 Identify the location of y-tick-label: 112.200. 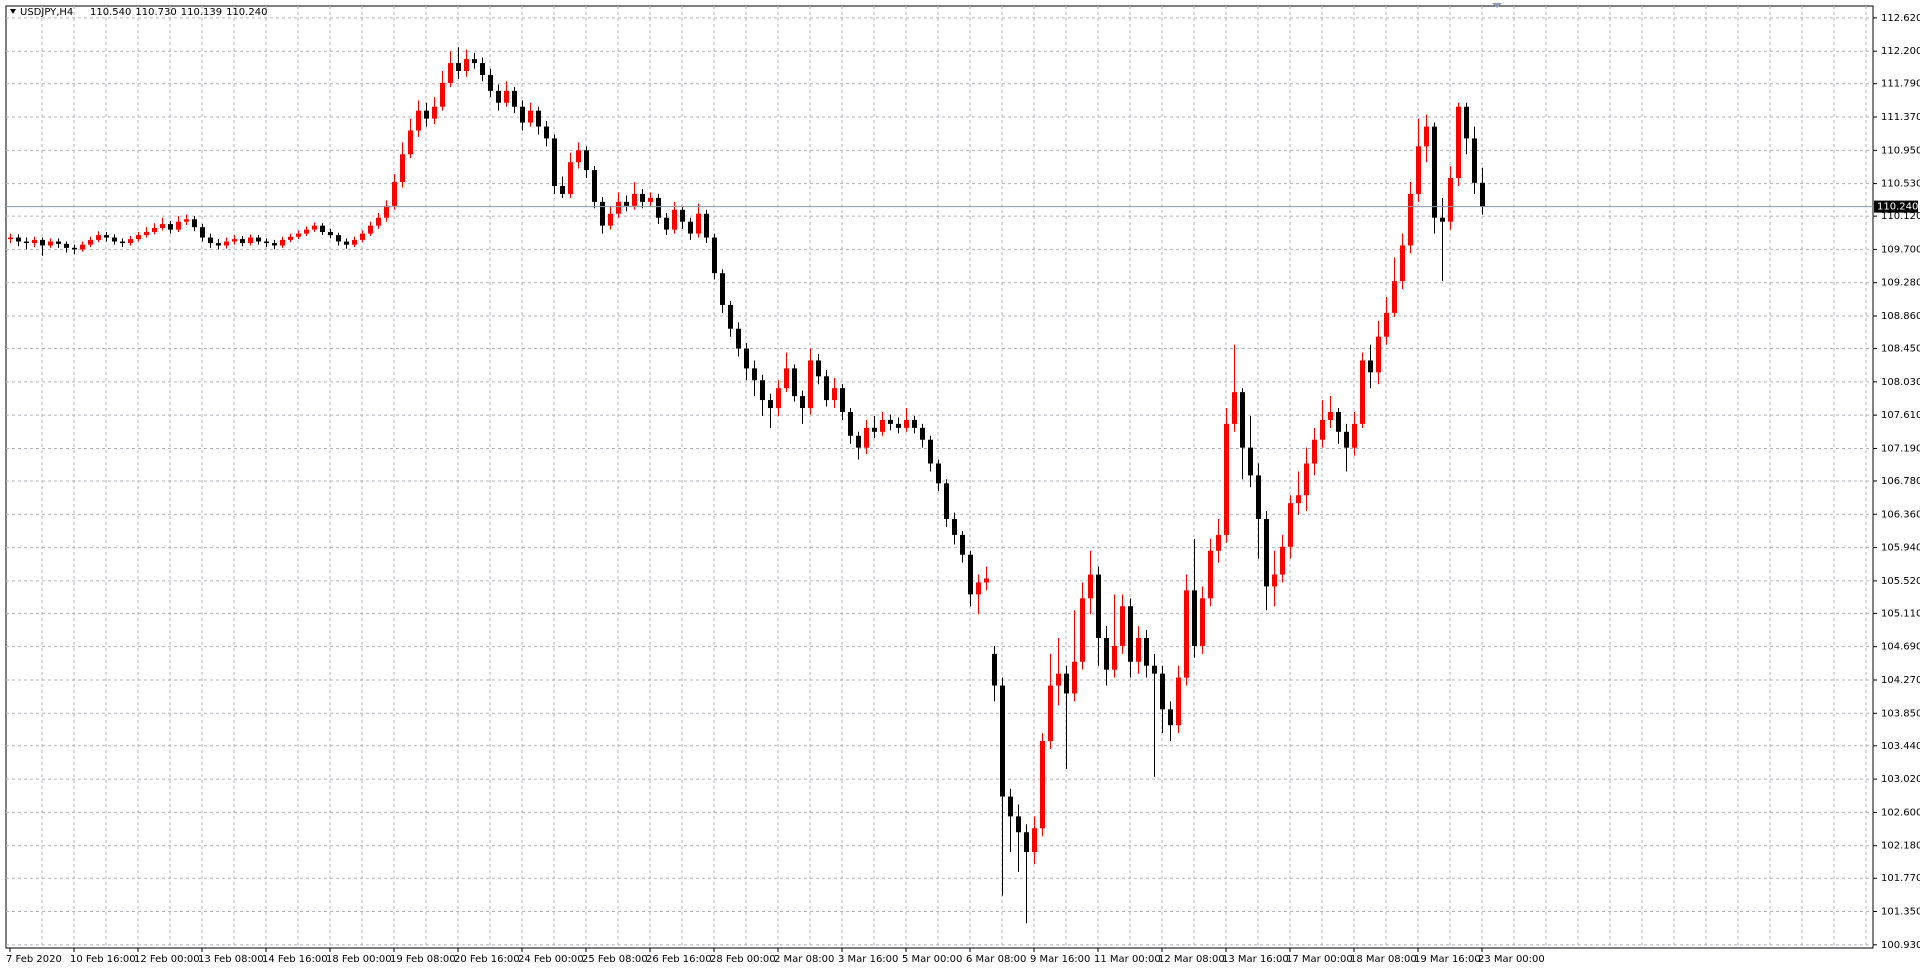
(1900, 51).